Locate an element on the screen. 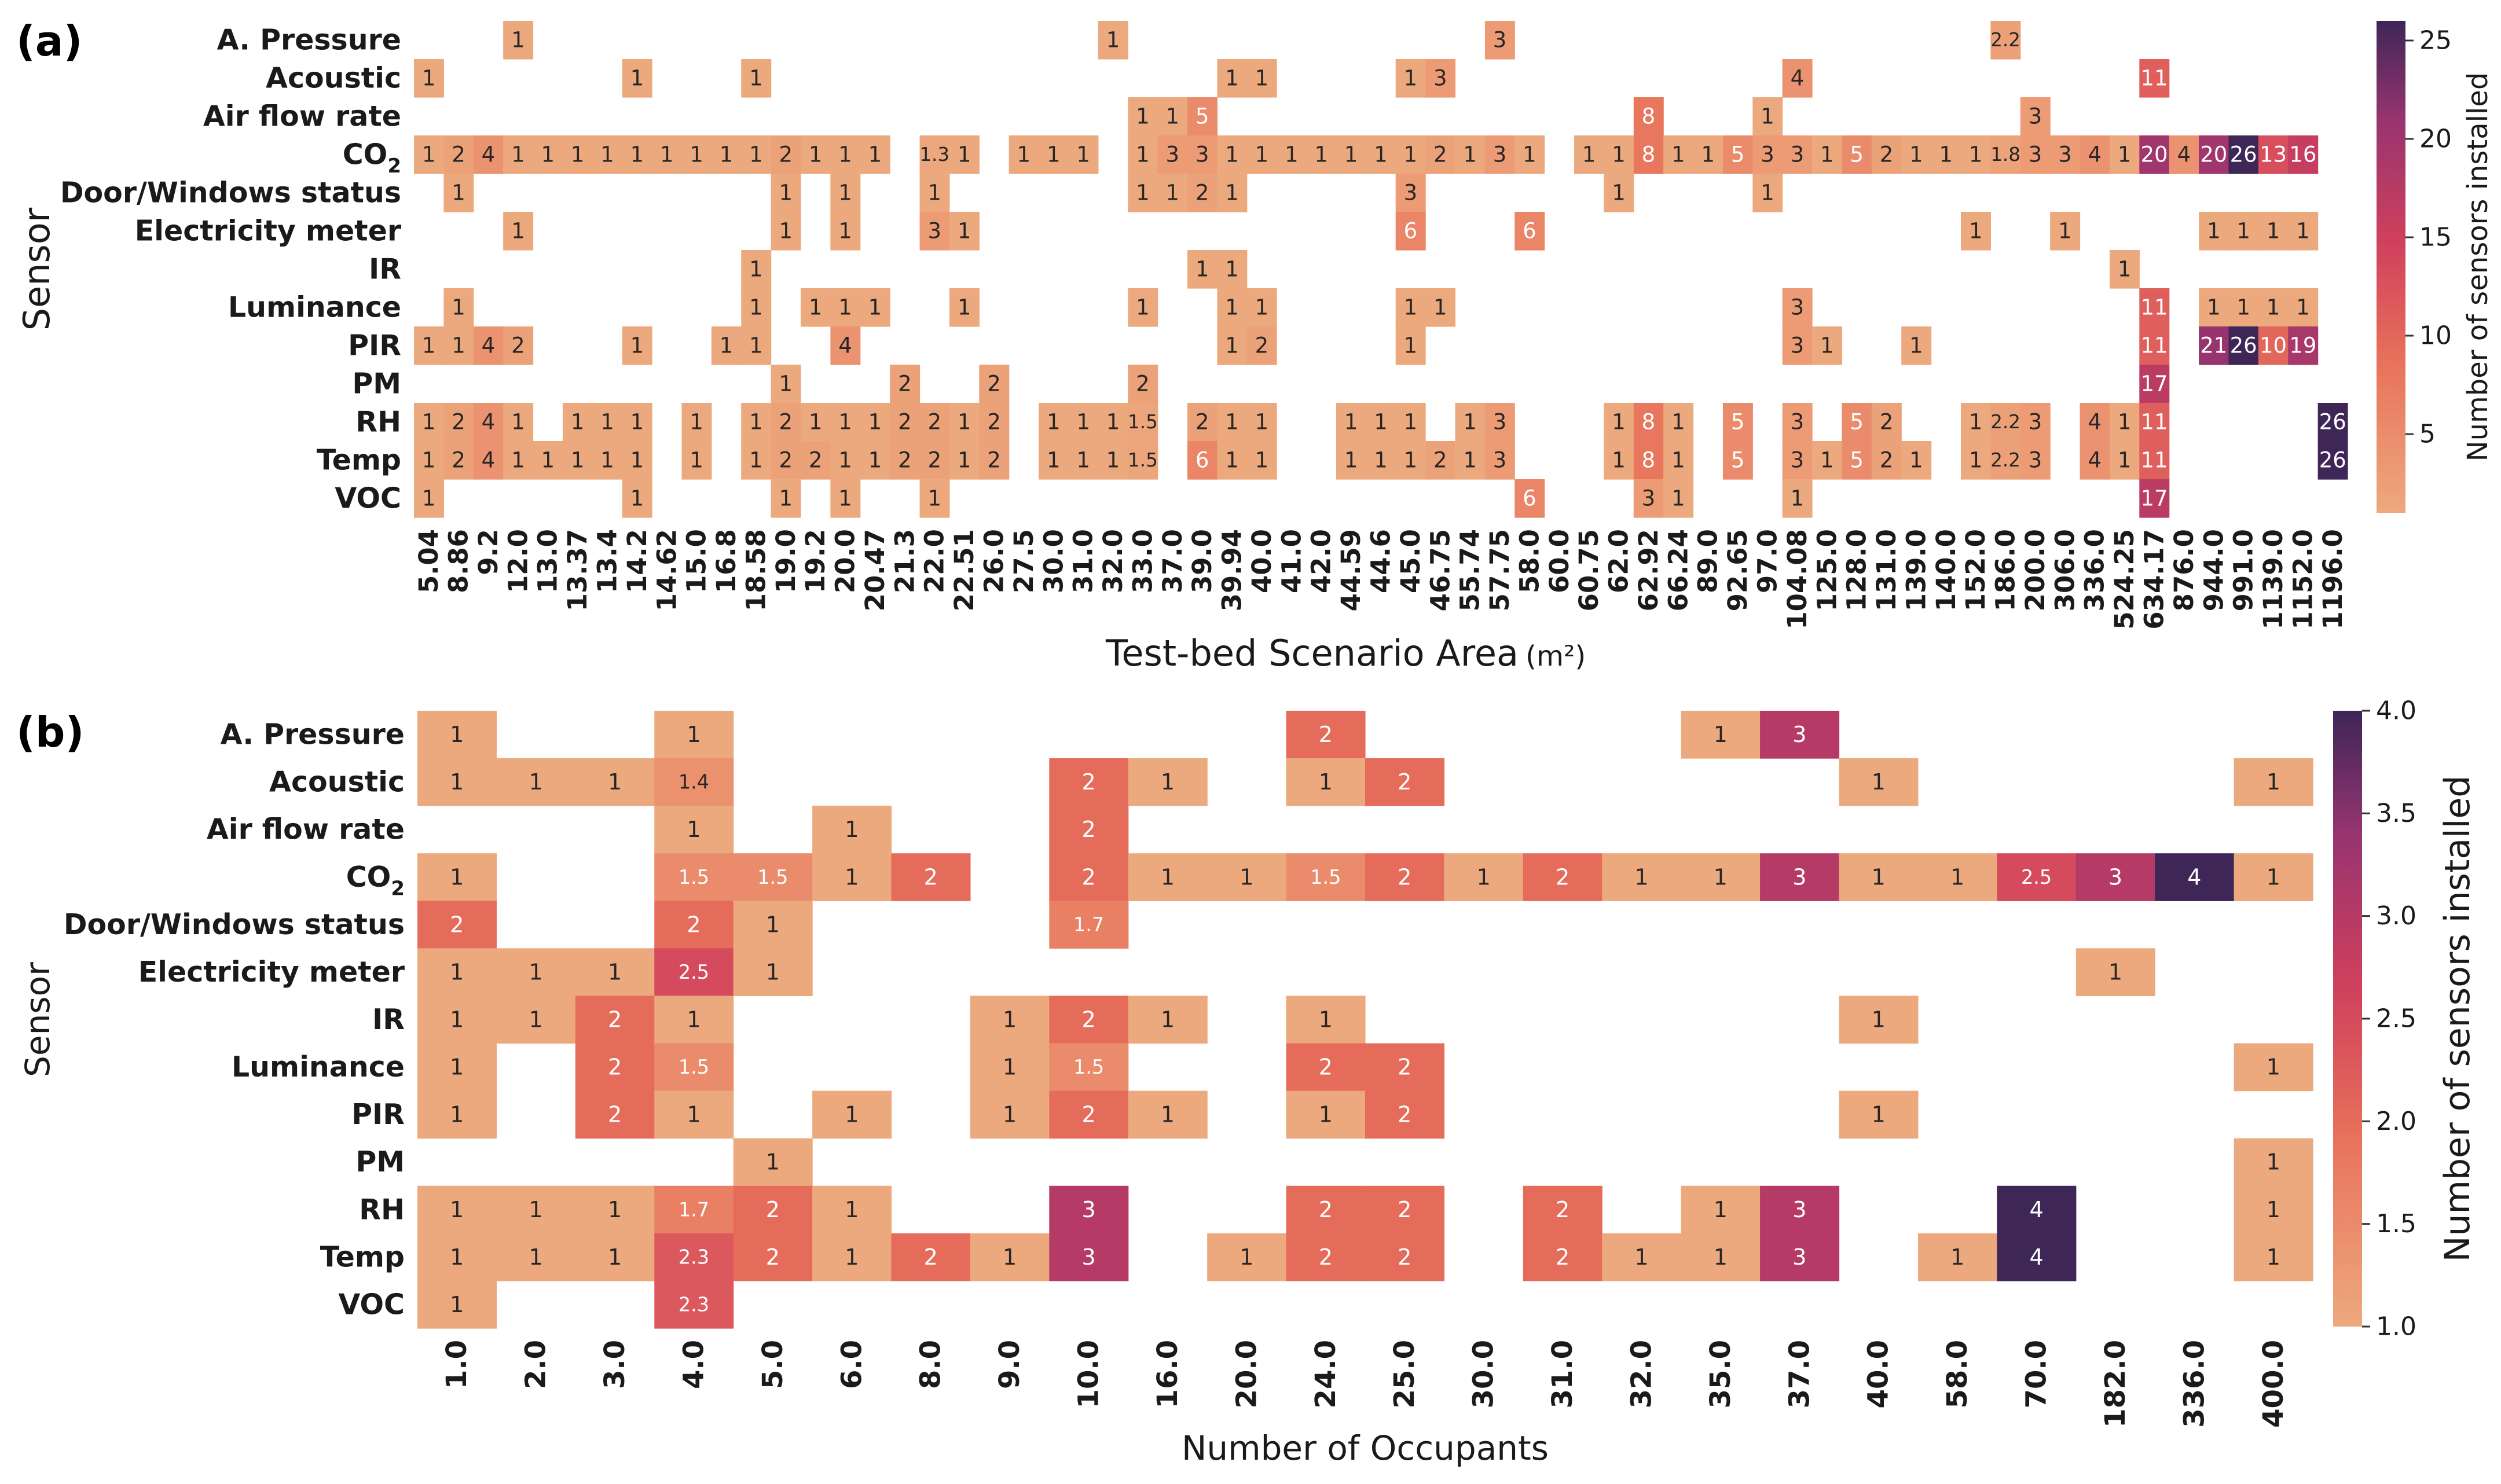 This screenshot has height=1484, width=2501. column-tick-label: 57.75 is located at coordinates (1500, 570).